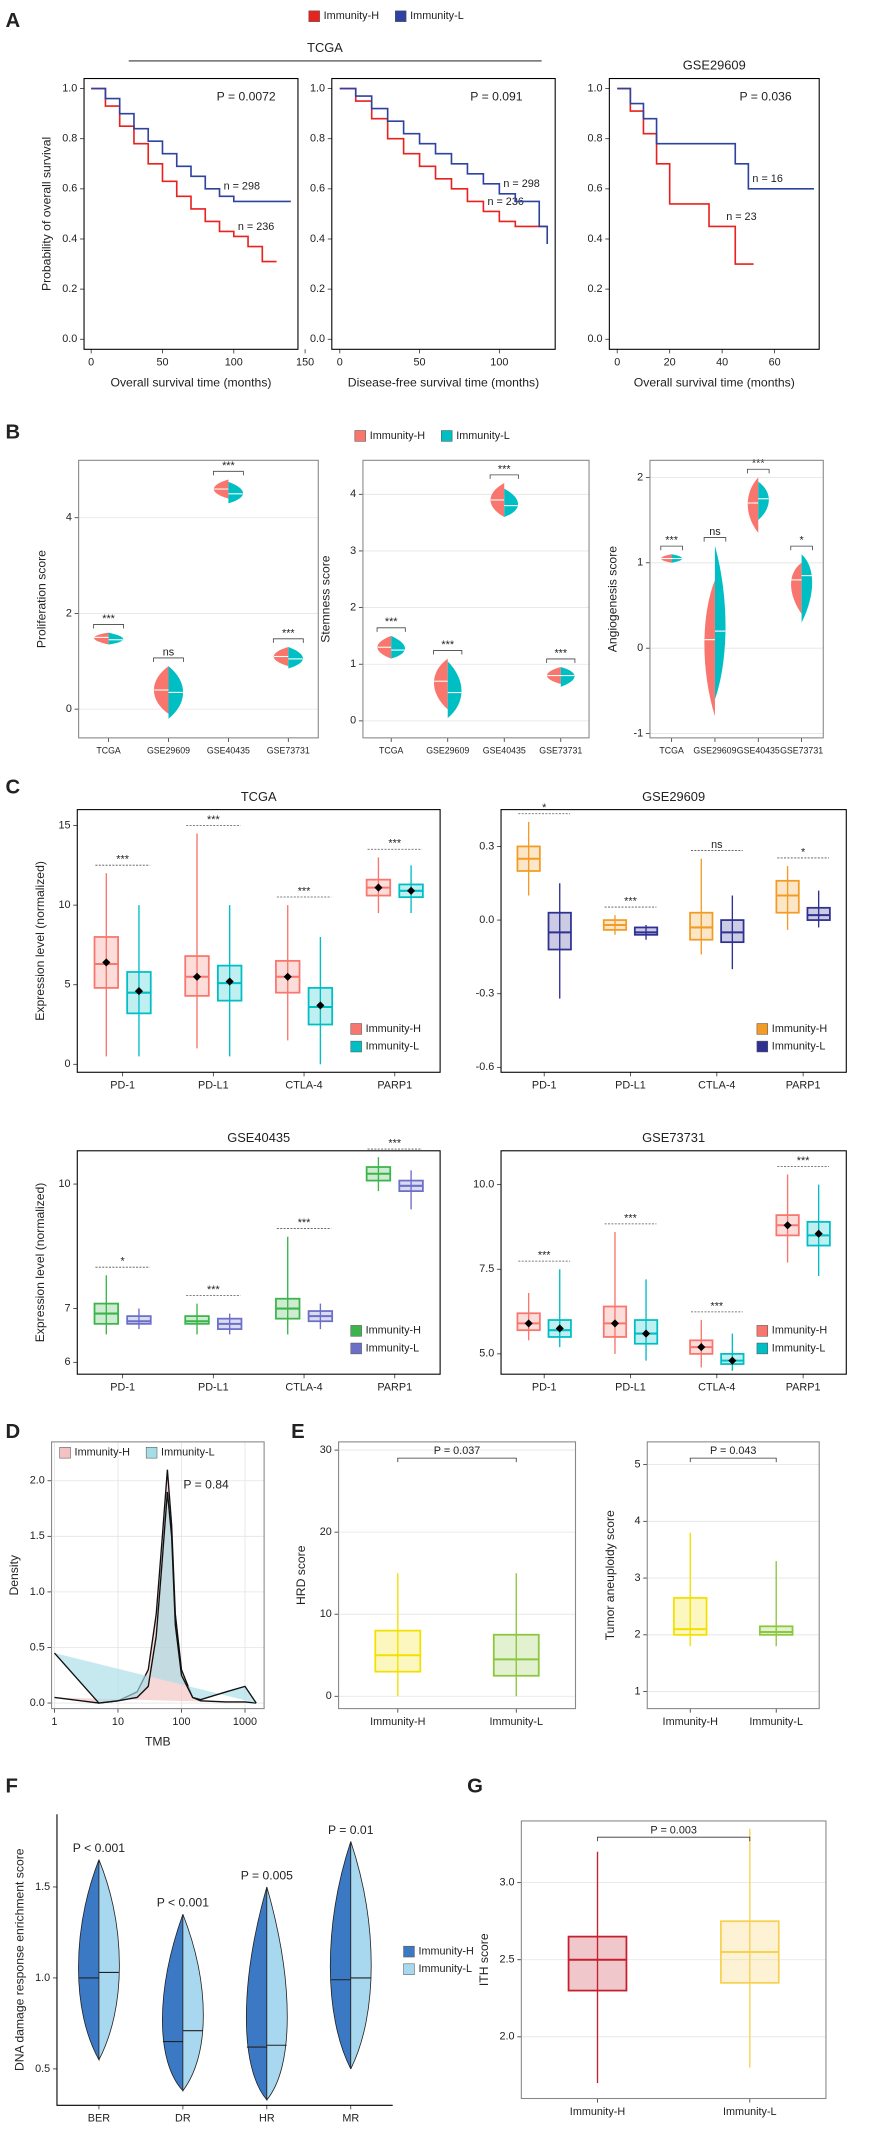 The image size is (887, 2131). Describe the element at coordinates (258, 1137) in the screenshot. I see `chart-title: GSE40435` at that location.